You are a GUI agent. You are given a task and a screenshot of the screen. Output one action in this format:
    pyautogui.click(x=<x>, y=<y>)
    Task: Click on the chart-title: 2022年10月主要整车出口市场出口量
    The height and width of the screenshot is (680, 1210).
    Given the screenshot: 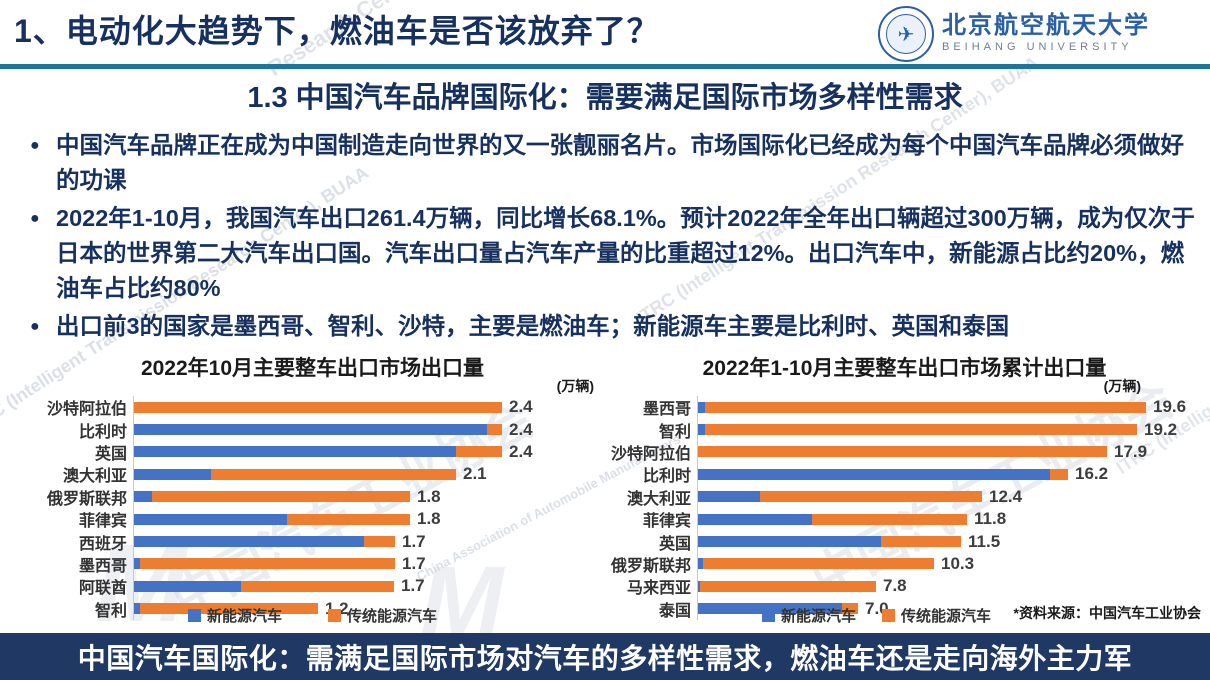 What is the action you would take?
    pyautogui.click(x=312, y=368)
    